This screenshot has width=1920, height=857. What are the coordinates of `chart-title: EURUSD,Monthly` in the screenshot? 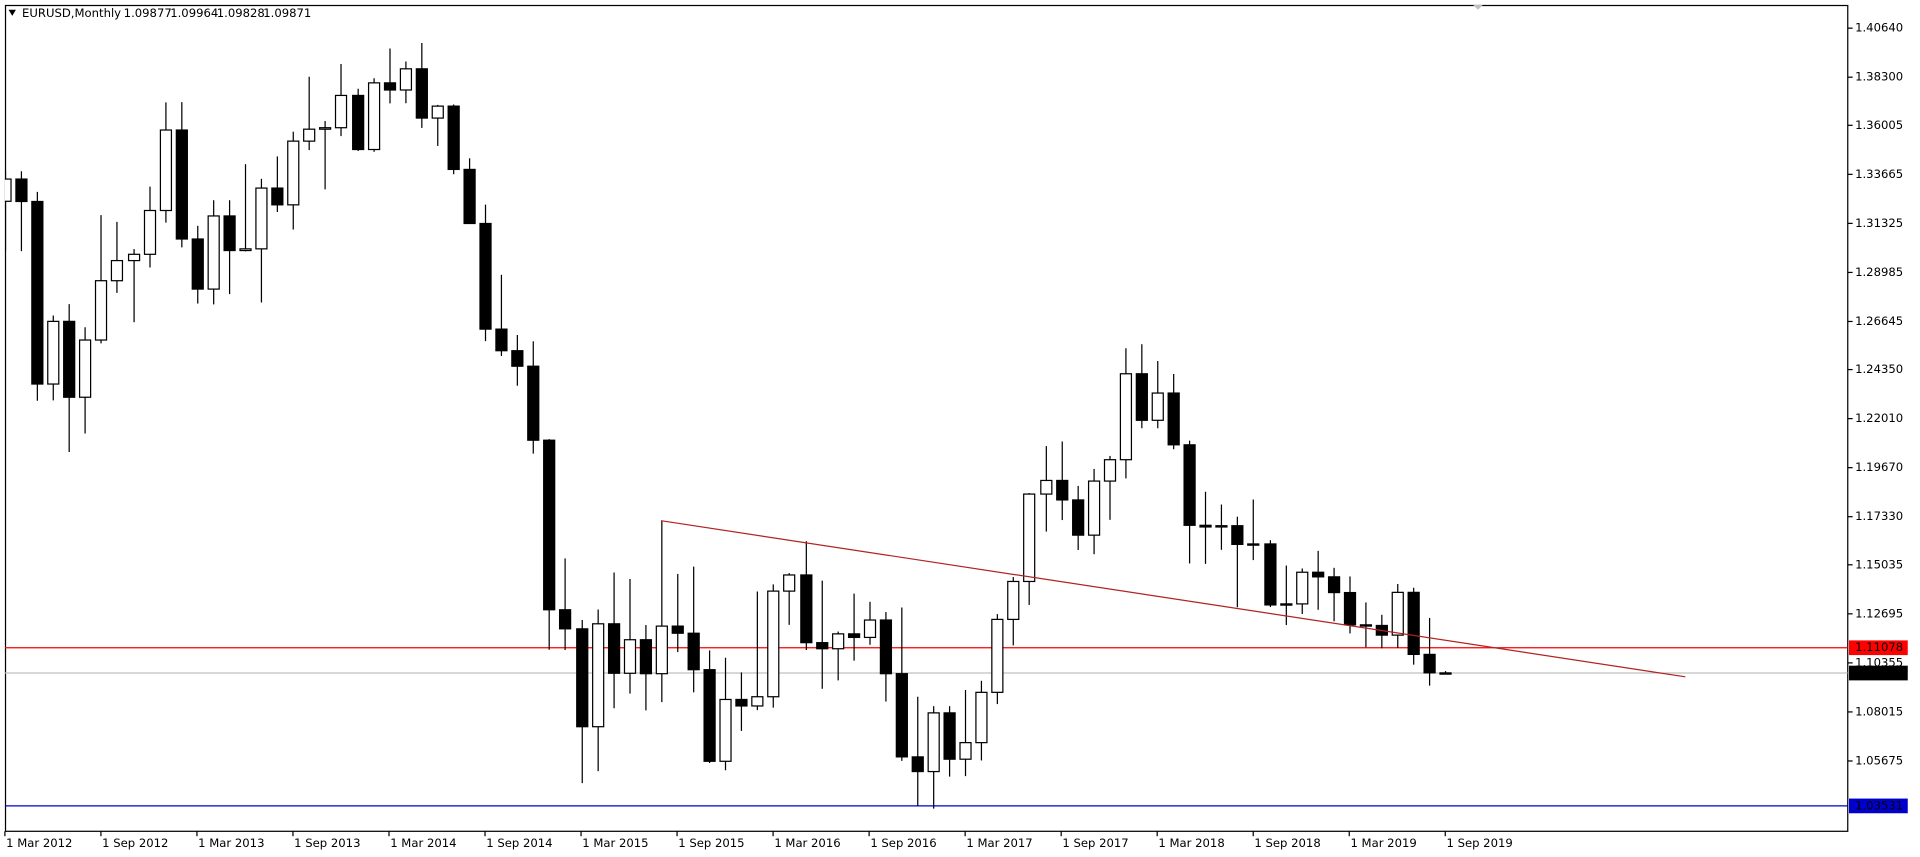 It's located at (71, 13).